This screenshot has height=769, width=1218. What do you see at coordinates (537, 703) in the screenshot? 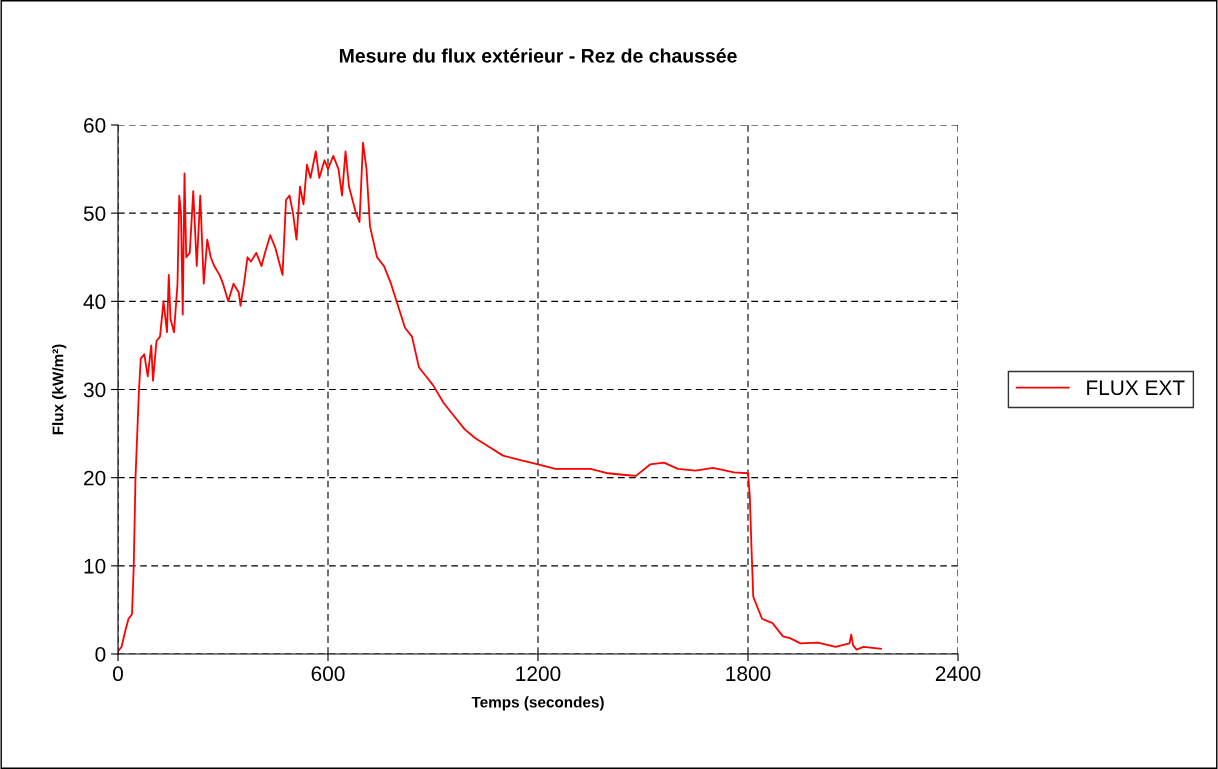
I see `x-axis-title: Temps (secondes)` at bounding box center [537, 703].